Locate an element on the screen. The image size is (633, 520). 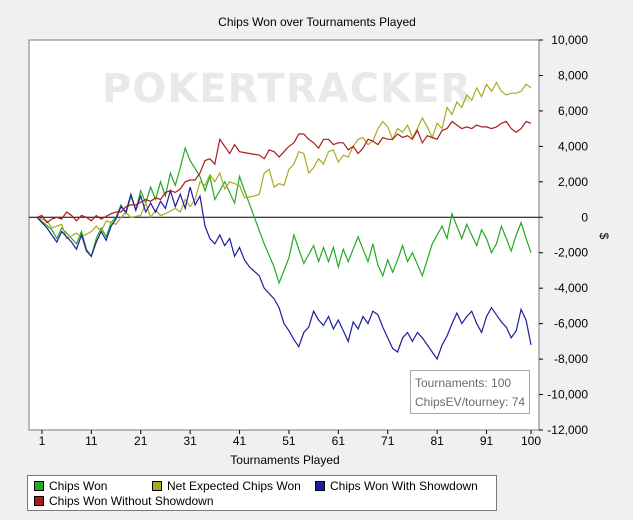
legend-item-net-expected: Net Expected Chips Won is located at coordinates (226, 486).